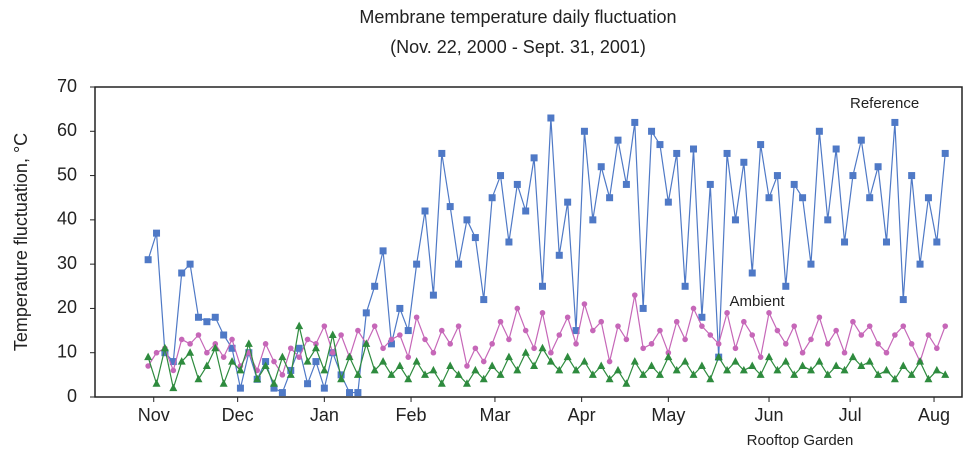  I want to click on y-tick-label: 0, so click(72, 396).